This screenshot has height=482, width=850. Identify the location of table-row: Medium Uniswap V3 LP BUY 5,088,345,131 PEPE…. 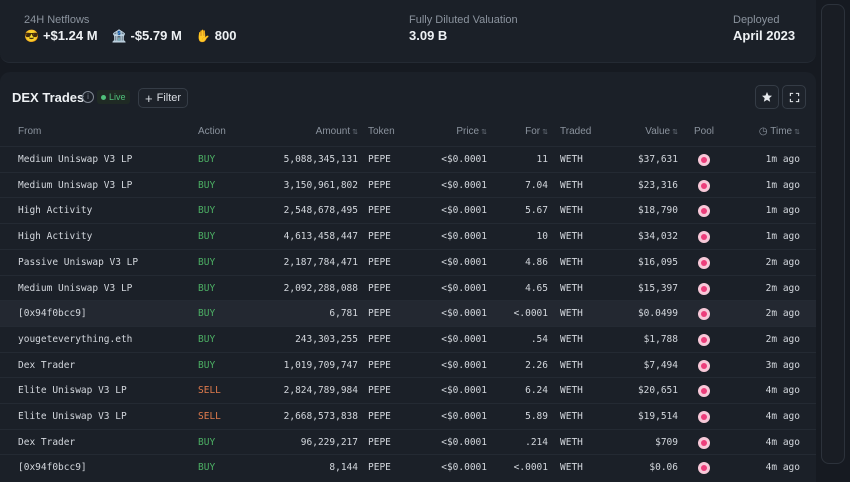
(408, 159).